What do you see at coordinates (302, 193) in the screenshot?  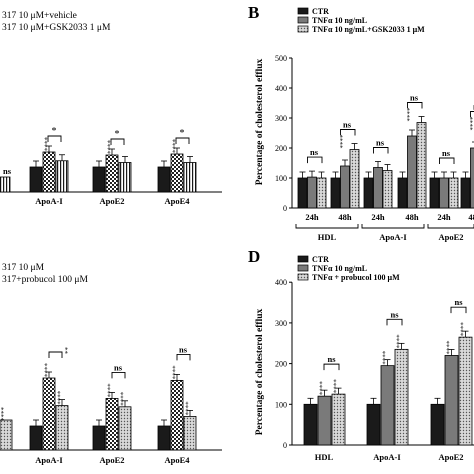 I see `bar-HDL-24h-s1` at bounding box center [302, 193].